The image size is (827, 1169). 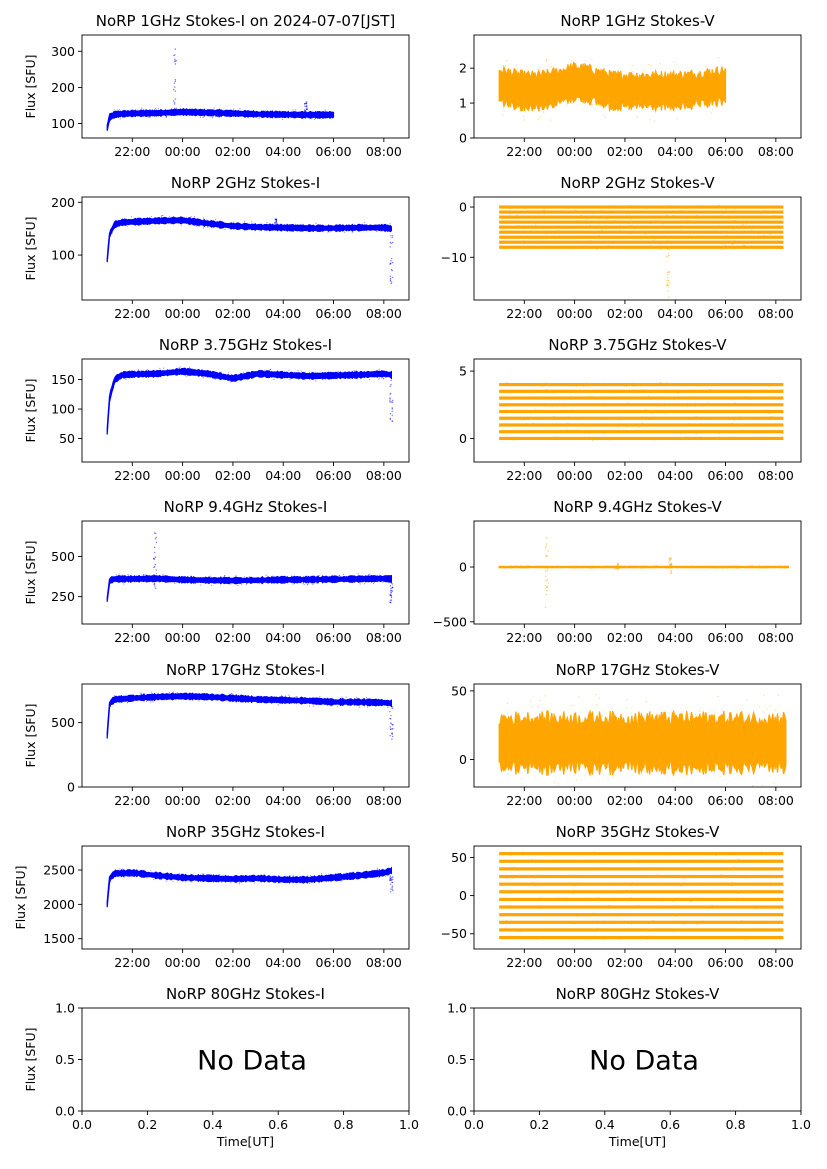 I want to click on y-tick-label: 500, so click(x=63, y=556).